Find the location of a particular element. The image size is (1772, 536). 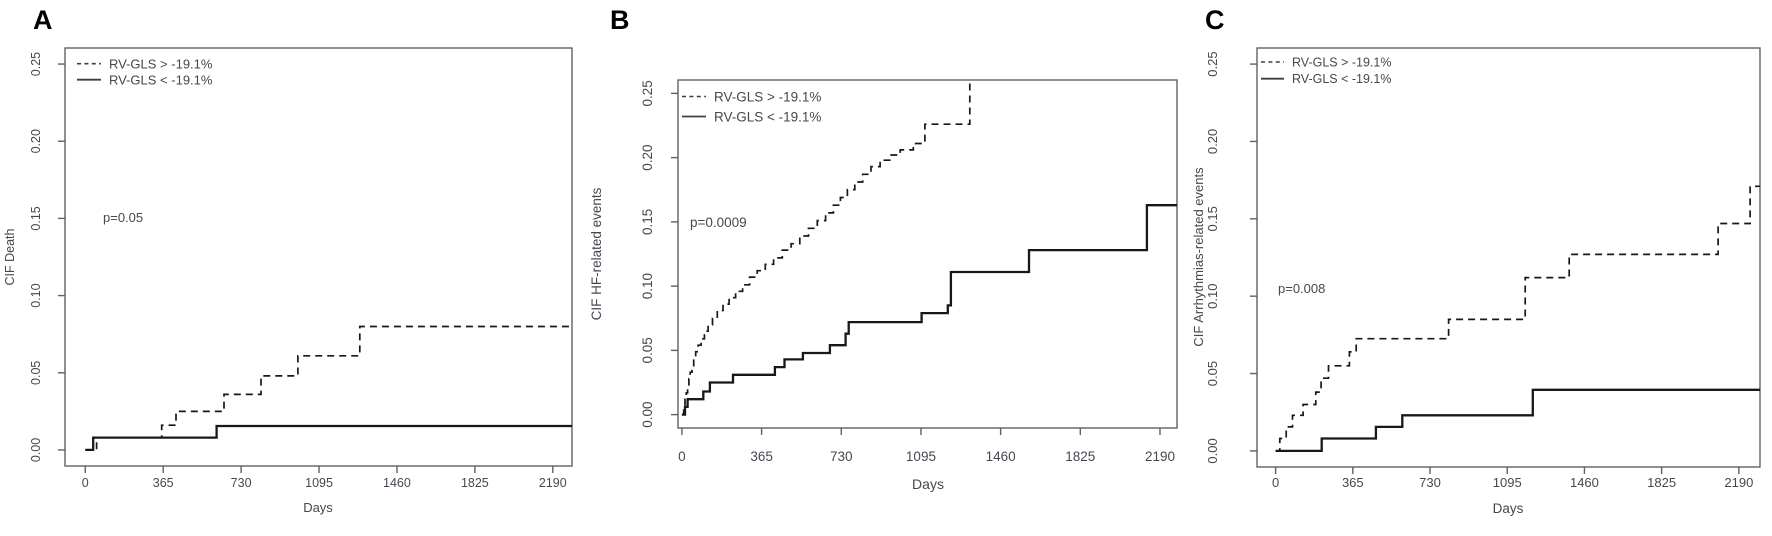

panel-b-letter: B is located at coordinates (620, 20).